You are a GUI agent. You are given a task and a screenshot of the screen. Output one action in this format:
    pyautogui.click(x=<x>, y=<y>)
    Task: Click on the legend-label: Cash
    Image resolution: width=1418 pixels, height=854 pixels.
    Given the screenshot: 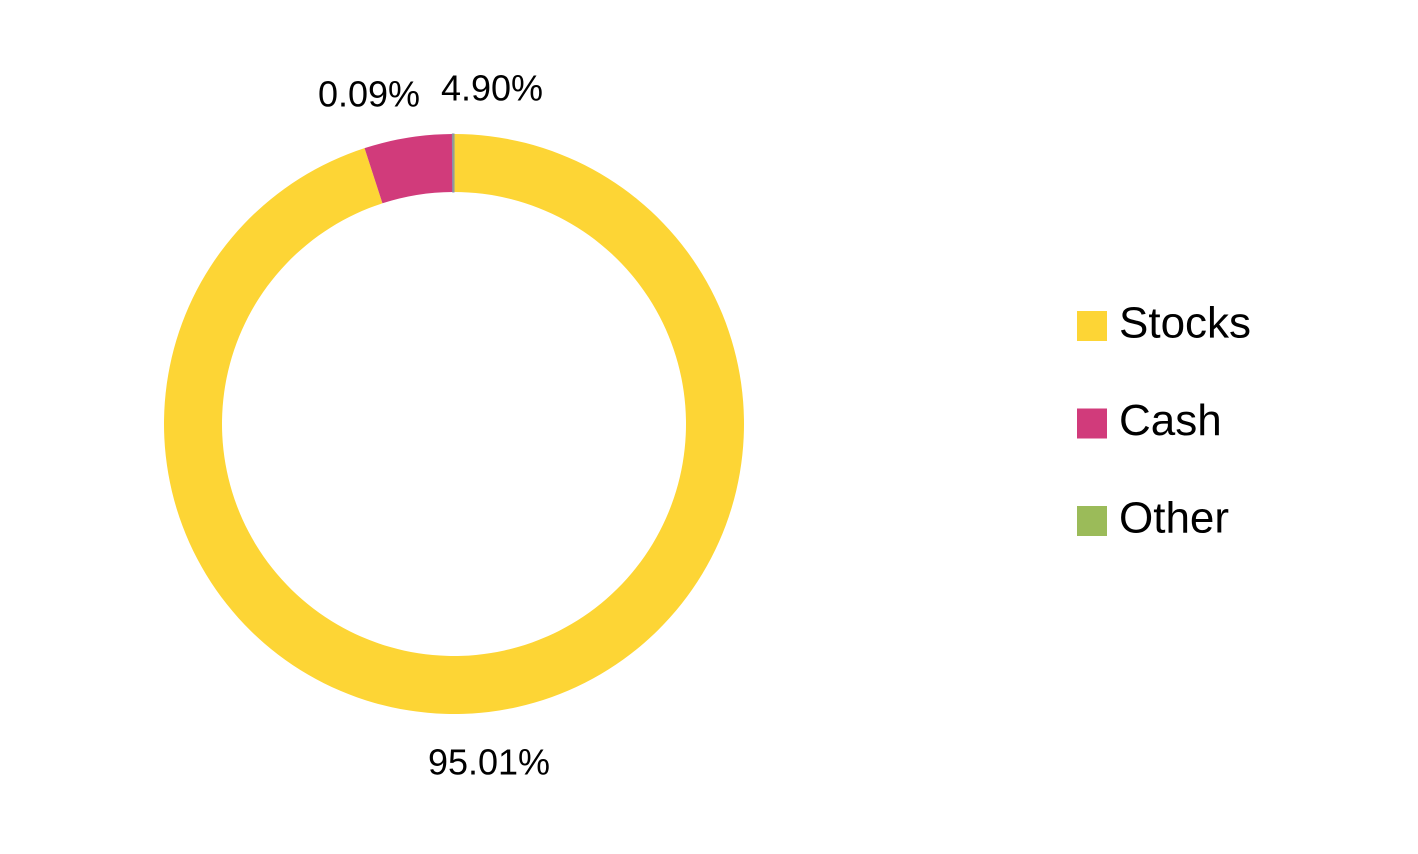 What is the action you would take?
    pyautogui.click(x=1170, y=420)
    